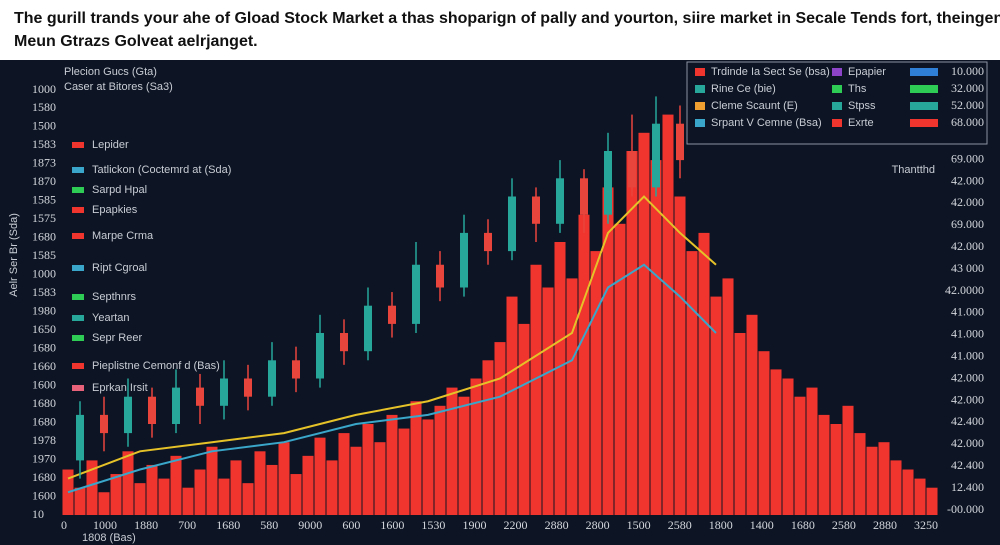  What do you see at coordinates (44, 274) in the screenshot?
I see `y-tick-label: 1000` at bounding box center [44, 274].